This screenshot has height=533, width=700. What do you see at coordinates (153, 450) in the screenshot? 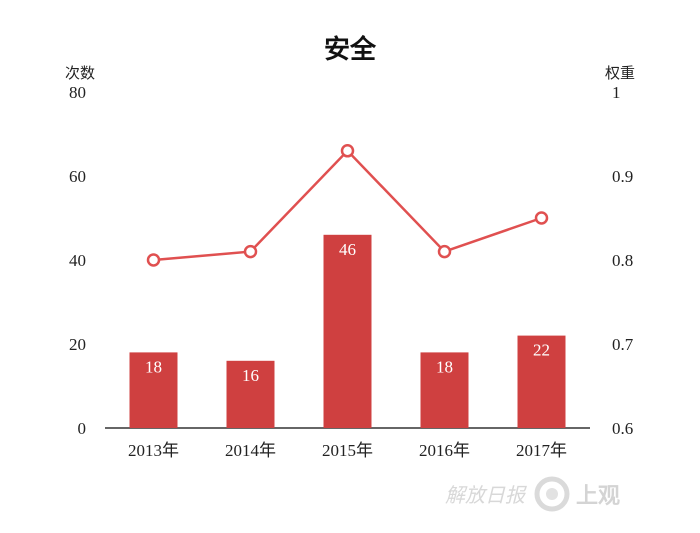
I see `category-label: 2013年` at bounding box center [153, 450].